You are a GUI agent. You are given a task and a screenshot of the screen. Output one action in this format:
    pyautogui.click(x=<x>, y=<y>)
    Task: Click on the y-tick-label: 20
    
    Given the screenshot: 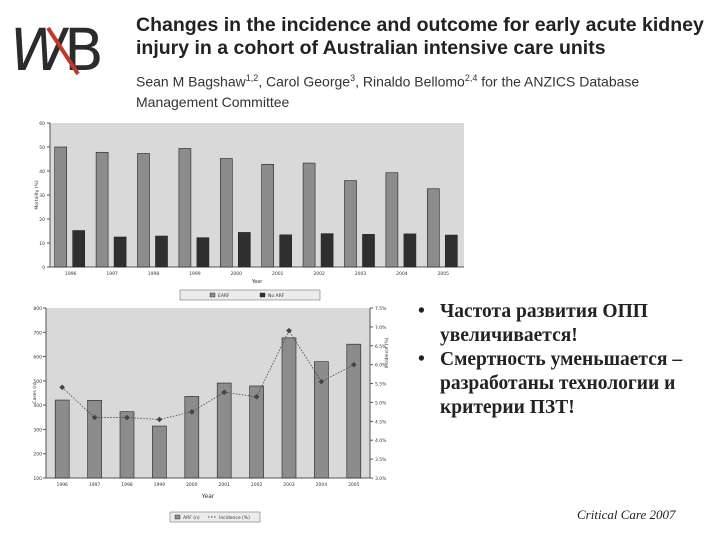 What is the action you would take?
    pyautogui.click(x=42, y=220)
    